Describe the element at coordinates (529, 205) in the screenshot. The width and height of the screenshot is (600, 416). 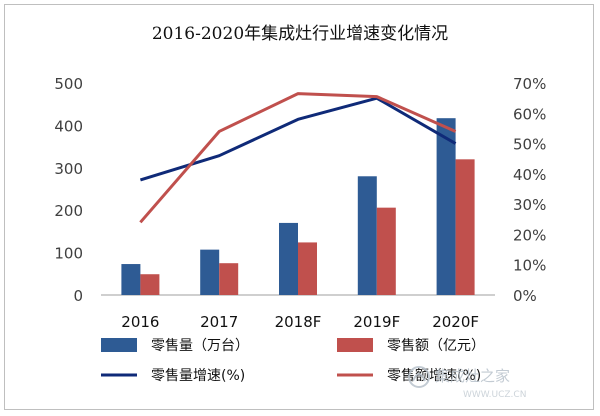
I see `y-right-tick-3: 30%` at that location.